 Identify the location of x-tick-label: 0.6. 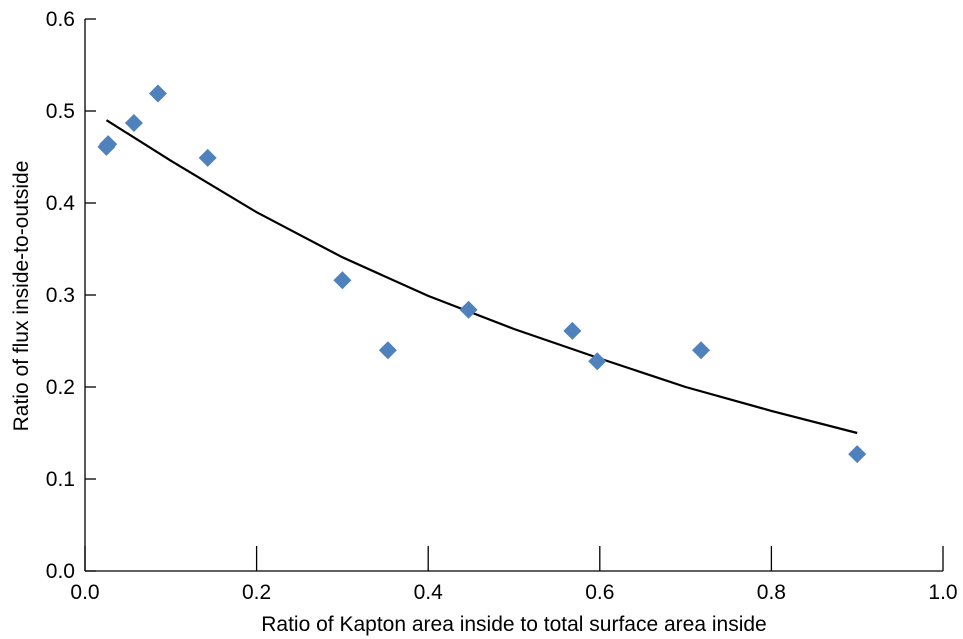
(599, 592).